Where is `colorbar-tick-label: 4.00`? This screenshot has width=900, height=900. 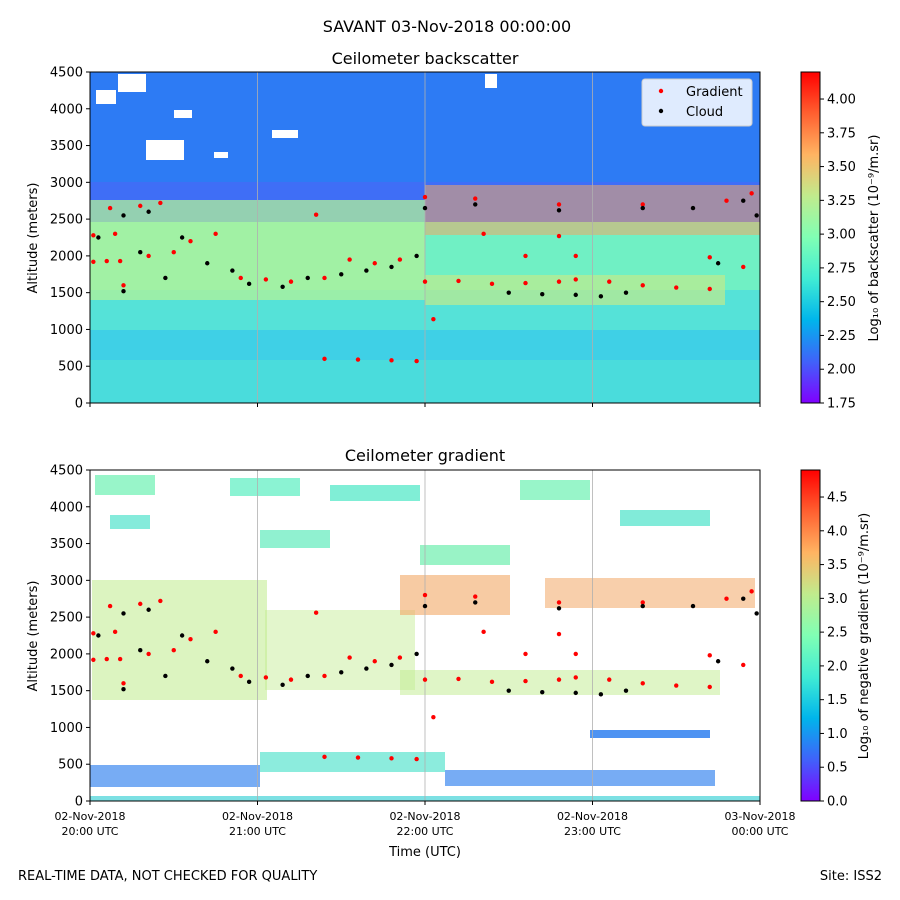
colorbar-tick-label: 4.00 is located at coordinates (841, 100).